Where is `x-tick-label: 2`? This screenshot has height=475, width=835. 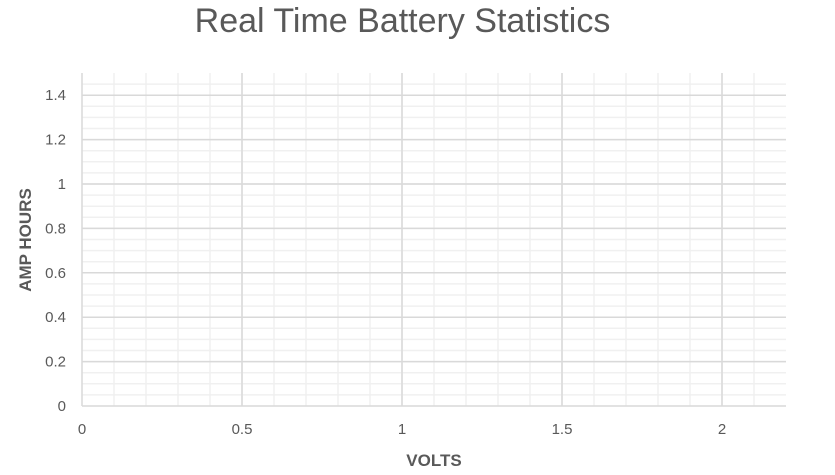 x-tick-label: 2 is located at coordinates (722, 429).